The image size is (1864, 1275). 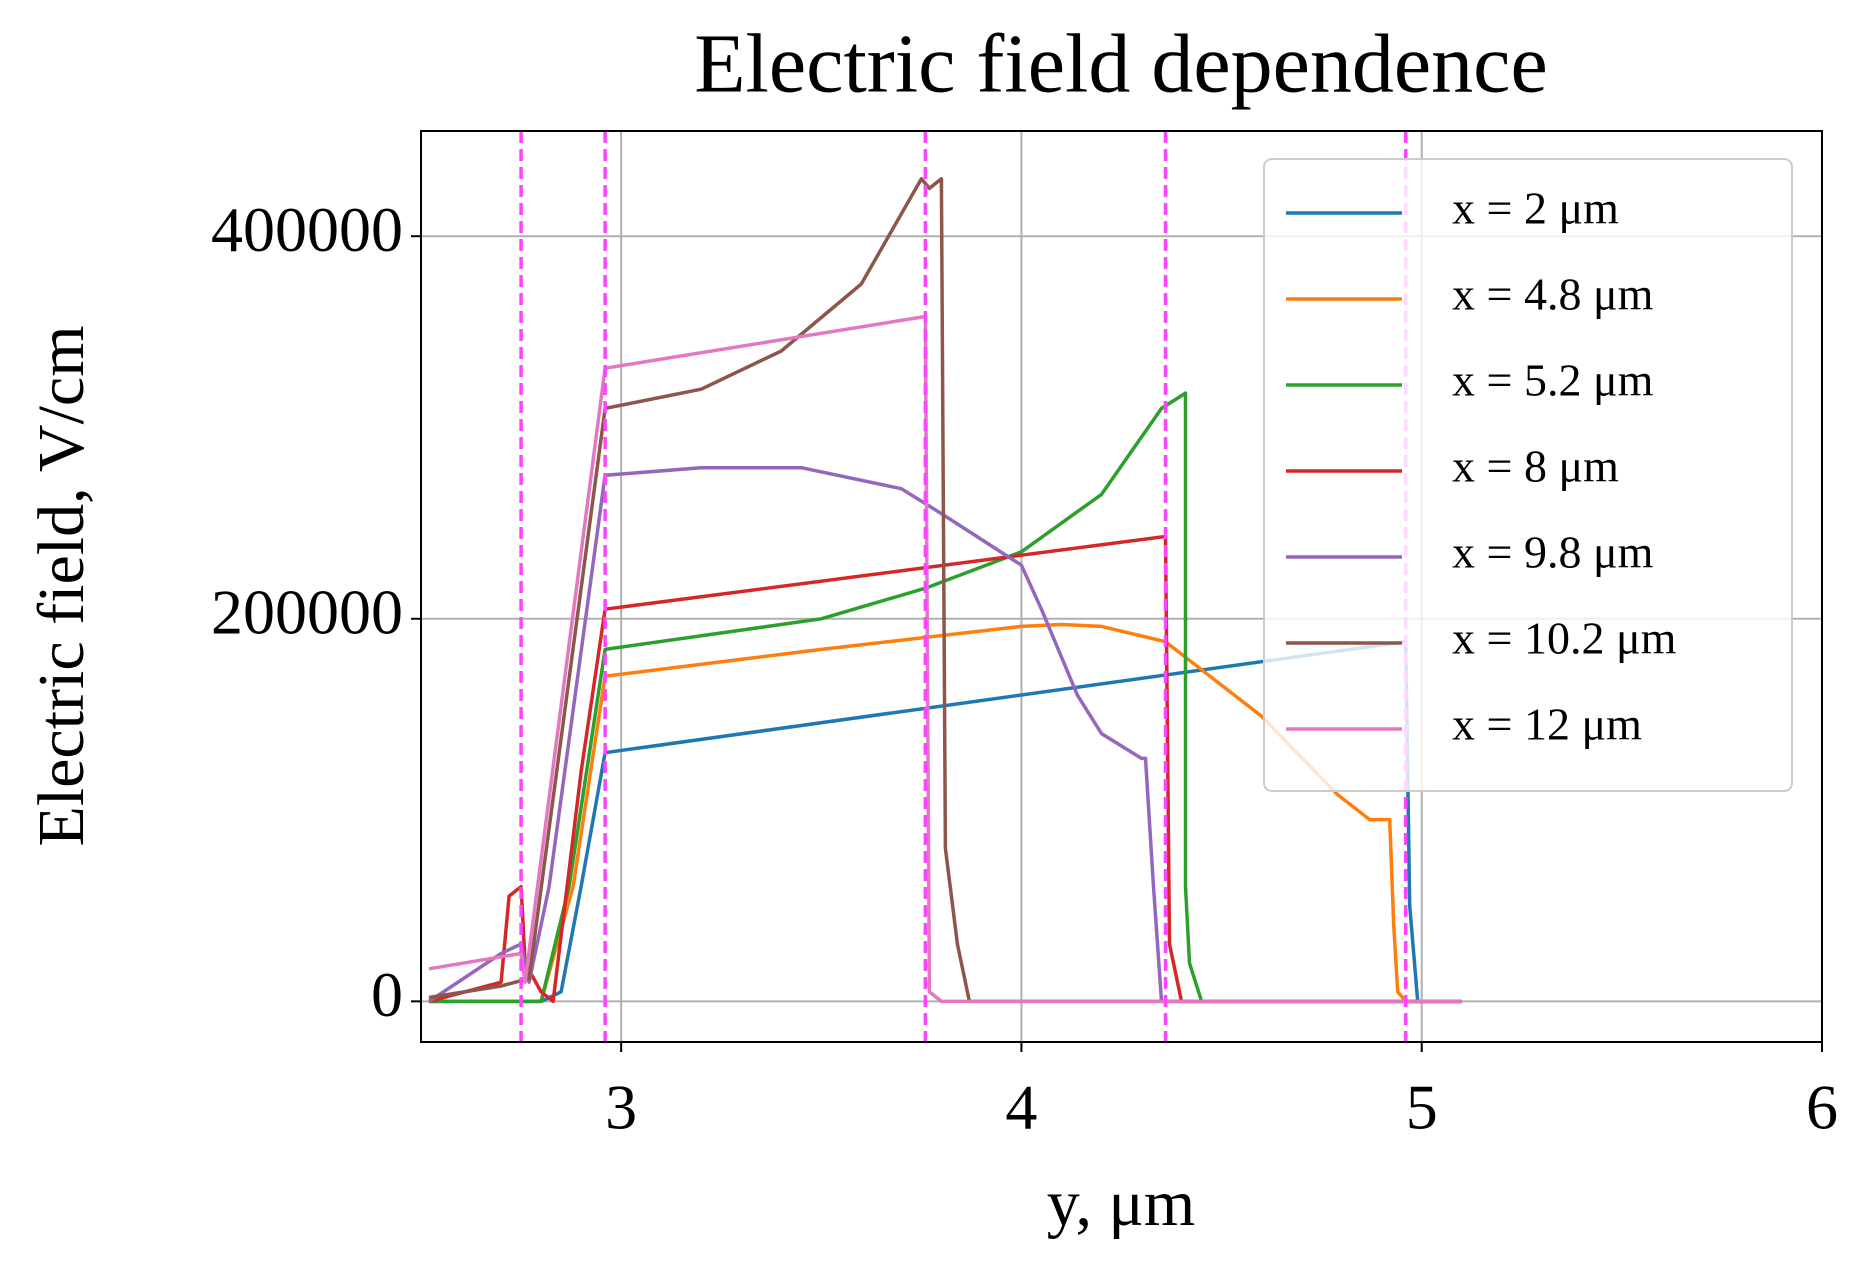 I want to click on x-axis-label: y, μm, so click(x=1121, y=1203).